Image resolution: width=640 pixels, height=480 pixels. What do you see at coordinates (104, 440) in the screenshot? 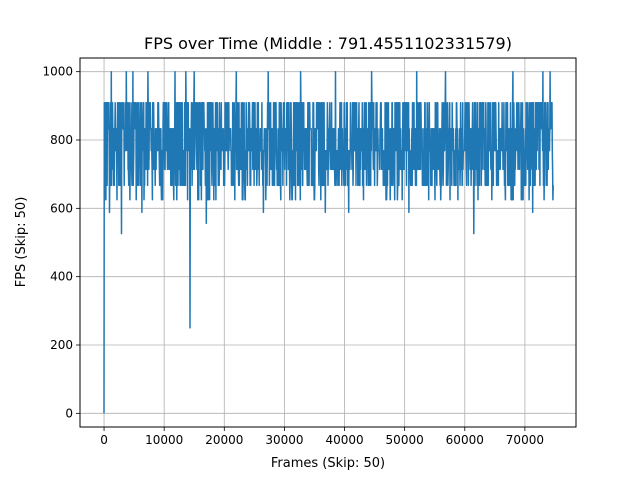
I see `x-tick-label: 0` at bounding box center [104, 440].